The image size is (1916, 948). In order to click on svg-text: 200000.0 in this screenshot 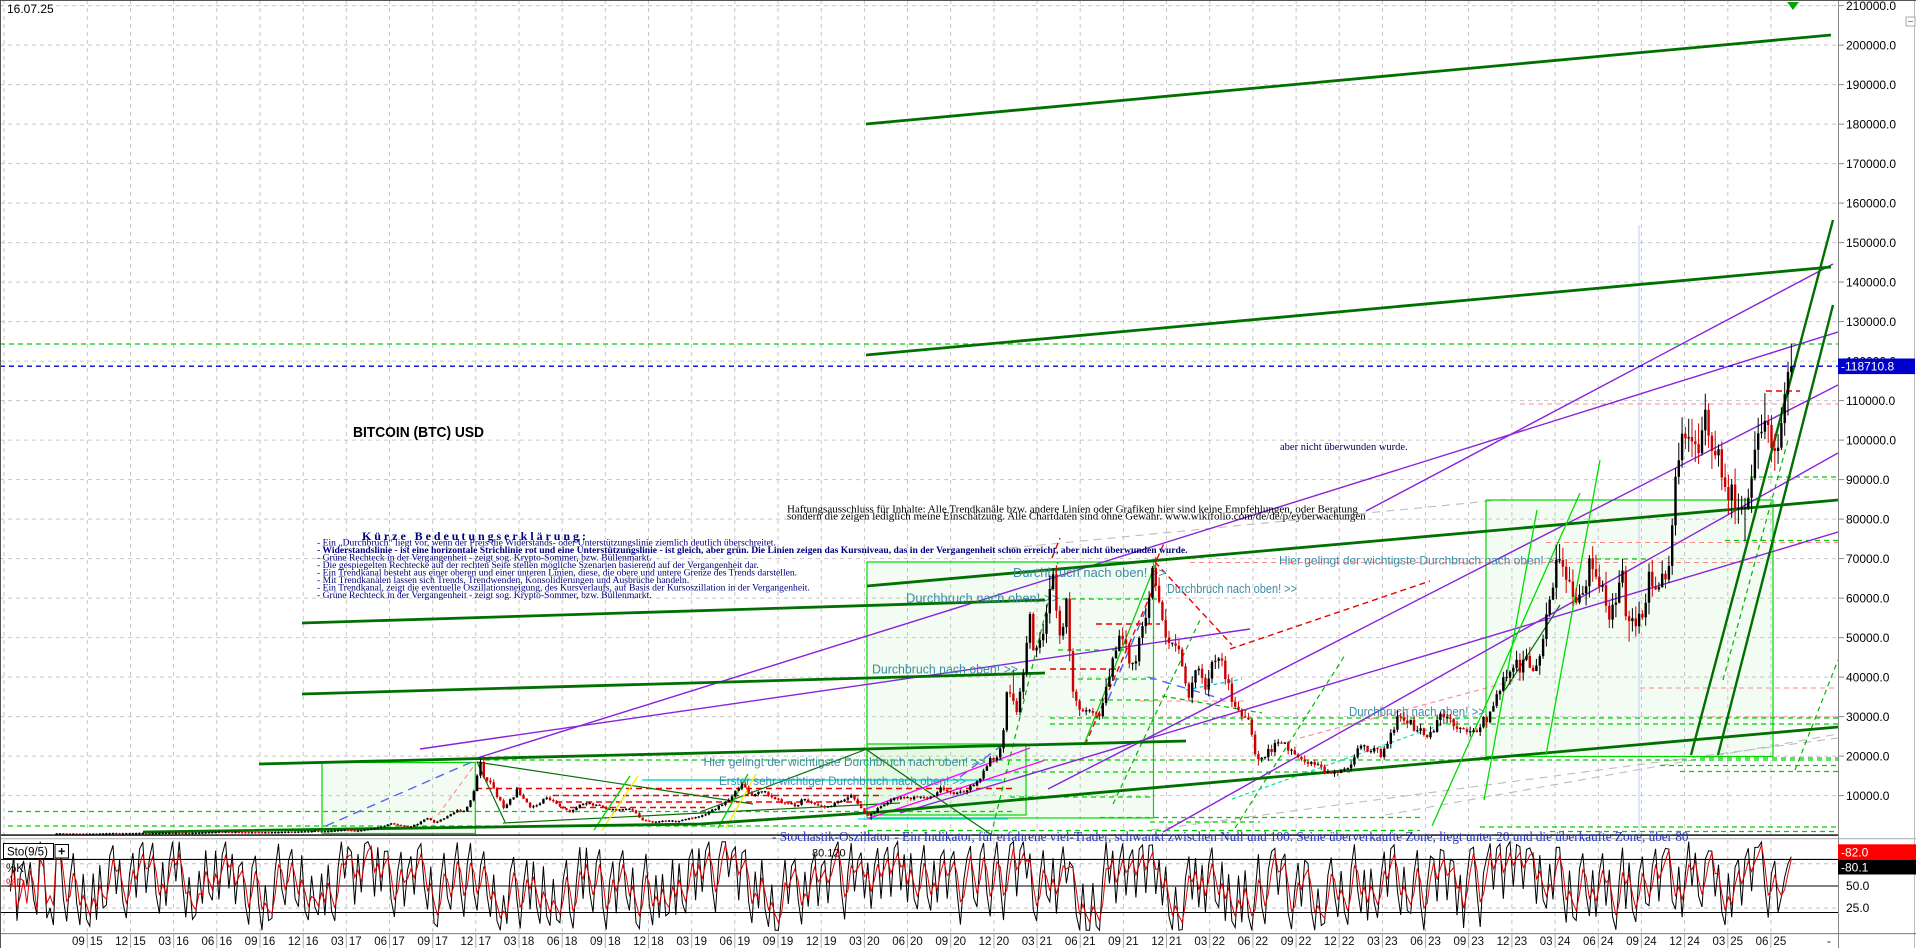, I will do `click(1871, 45)`.